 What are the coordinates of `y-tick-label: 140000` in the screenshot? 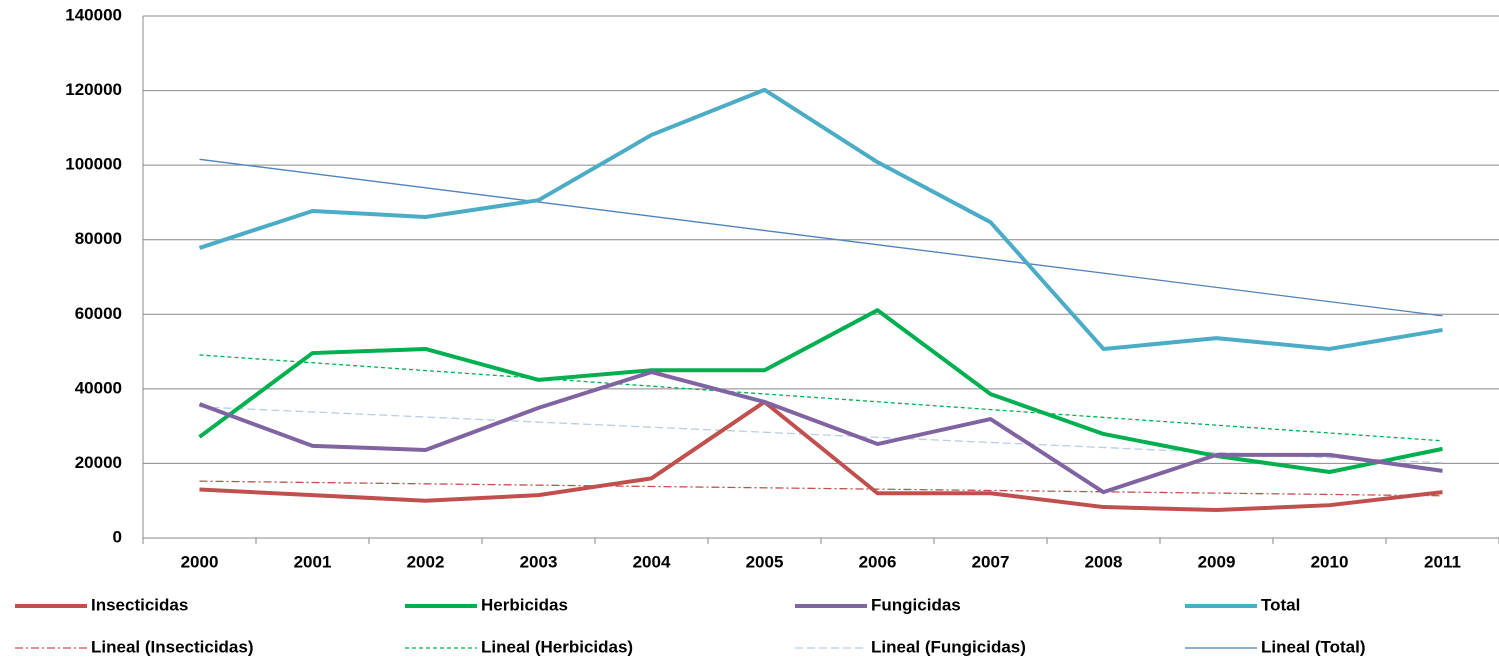 It's located at (93, 14).